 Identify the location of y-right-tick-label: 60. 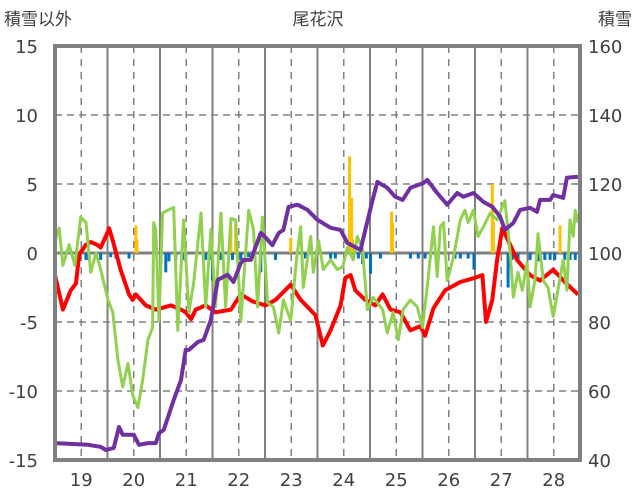
(599, 392).